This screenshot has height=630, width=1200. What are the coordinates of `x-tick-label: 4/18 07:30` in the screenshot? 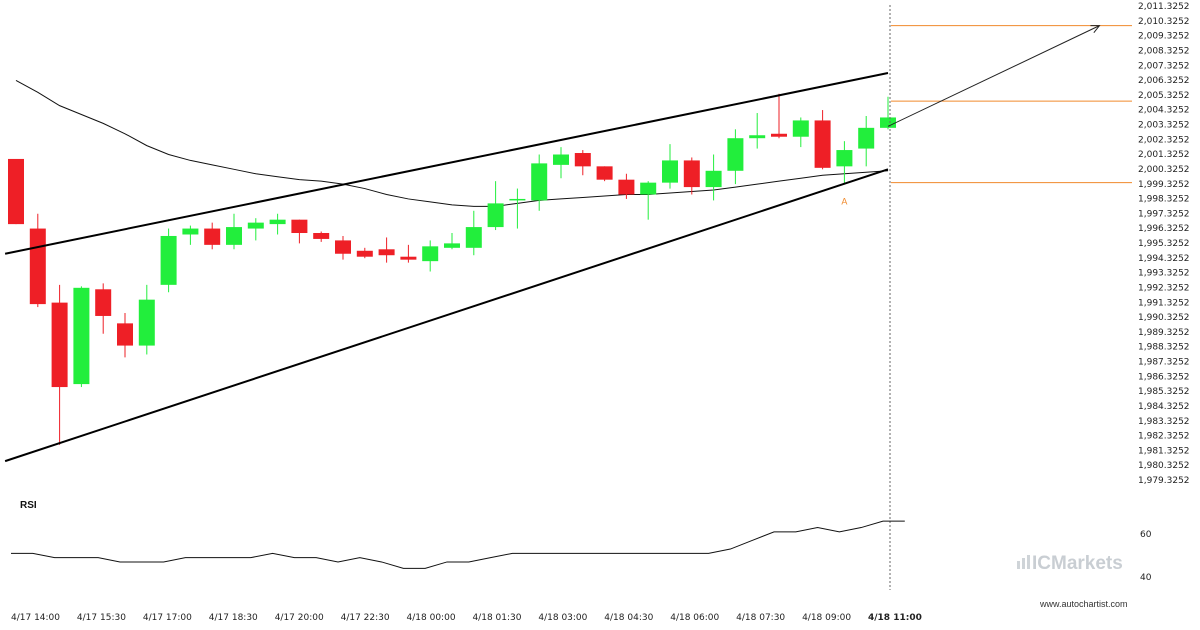 It's located at (760, 618).